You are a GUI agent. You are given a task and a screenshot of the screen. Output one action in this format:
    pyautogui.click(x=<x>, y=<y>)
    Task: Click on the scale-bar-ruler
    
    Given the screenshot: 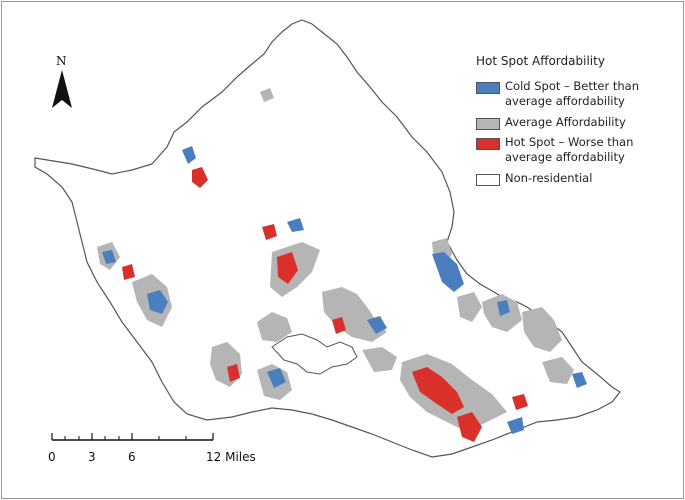 What is the action you would take?
    pyautogui.click(x=132, y=437)
    